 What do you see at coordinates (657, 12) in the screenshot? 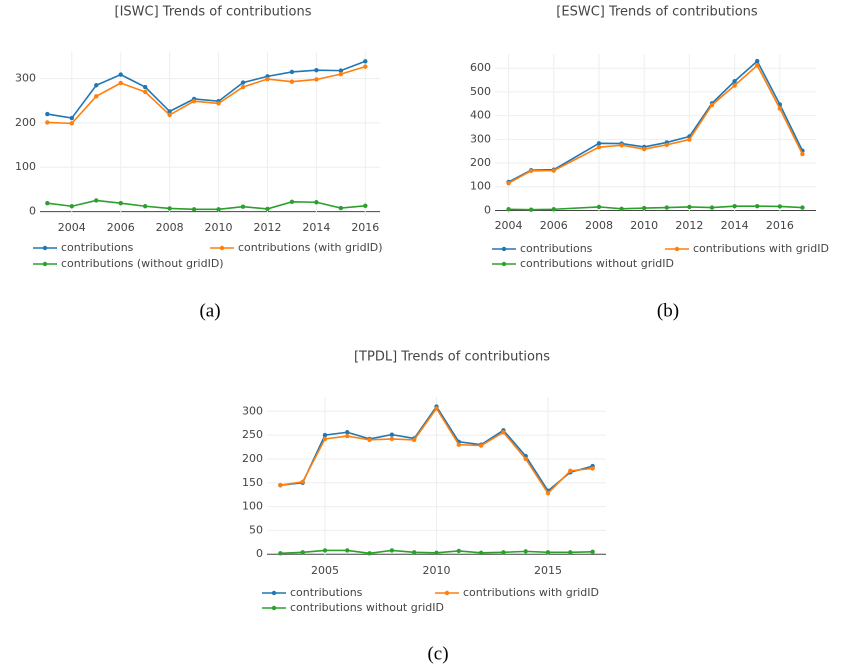
I see `chart-title: [ESWC] Trends of contributions` at bounding box center [657, 12].